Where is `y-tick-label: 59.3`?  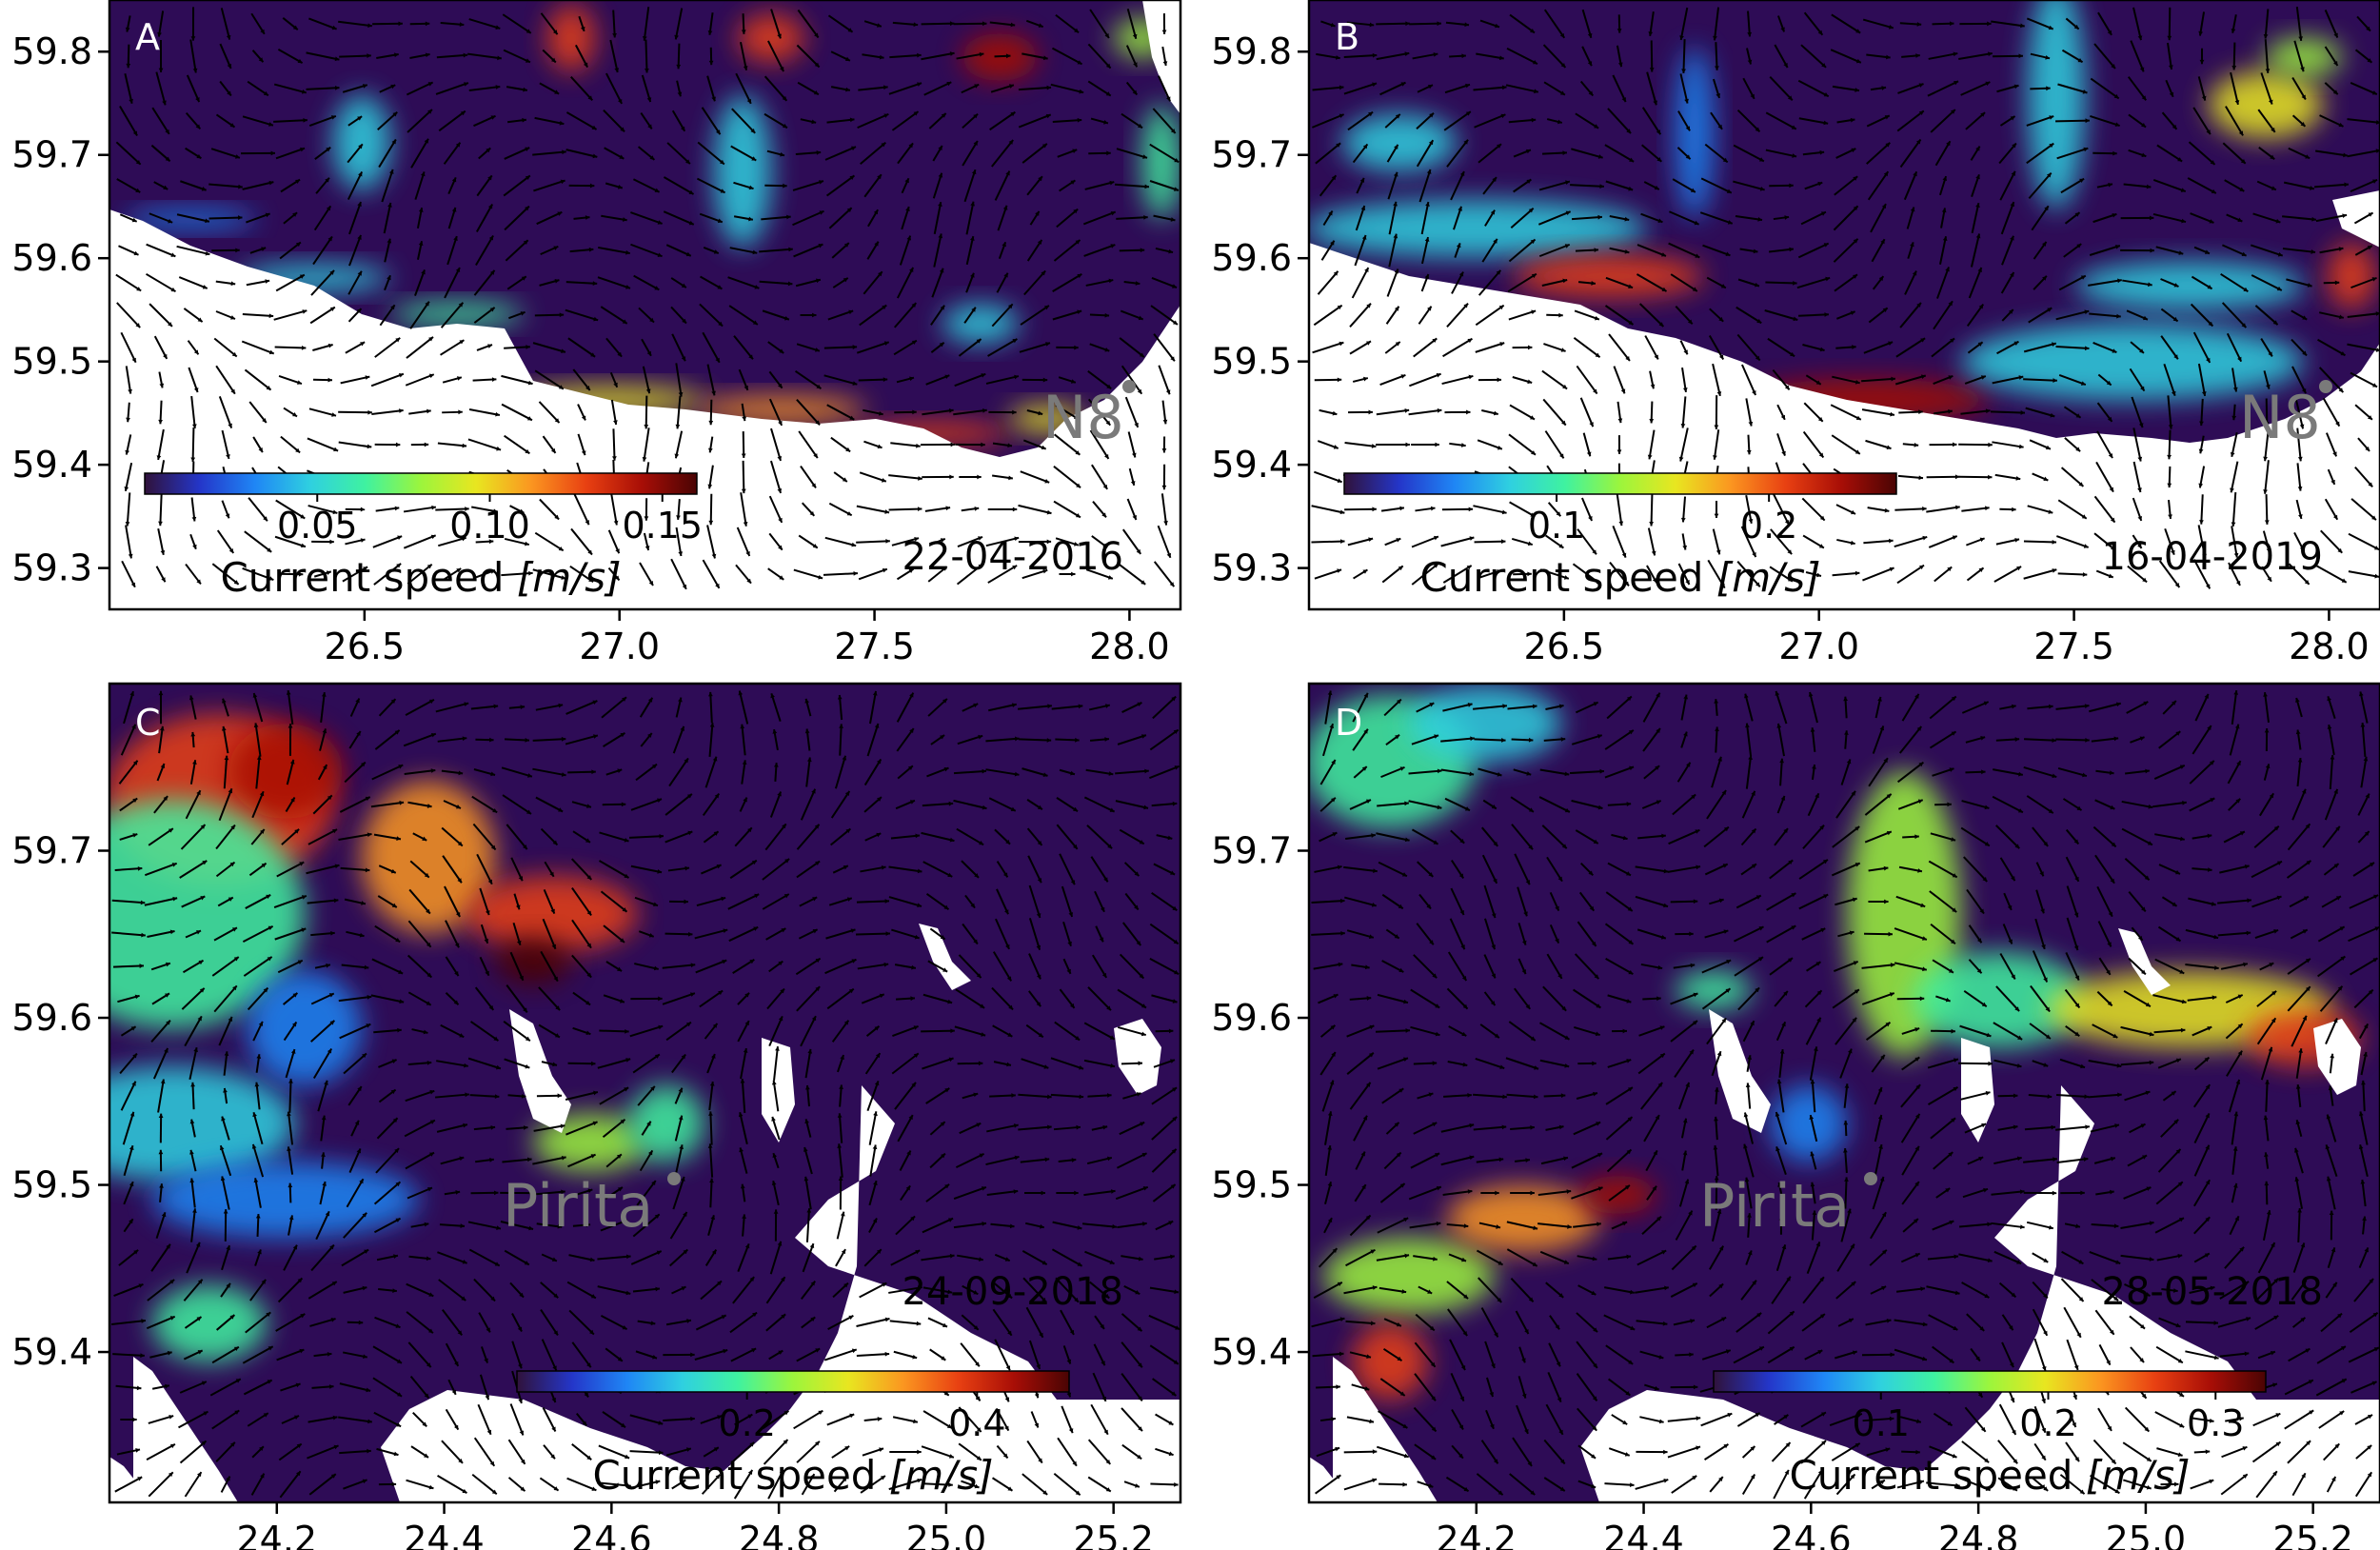
y-tick-label: 59.3 is located at coordinates (1251, 568).